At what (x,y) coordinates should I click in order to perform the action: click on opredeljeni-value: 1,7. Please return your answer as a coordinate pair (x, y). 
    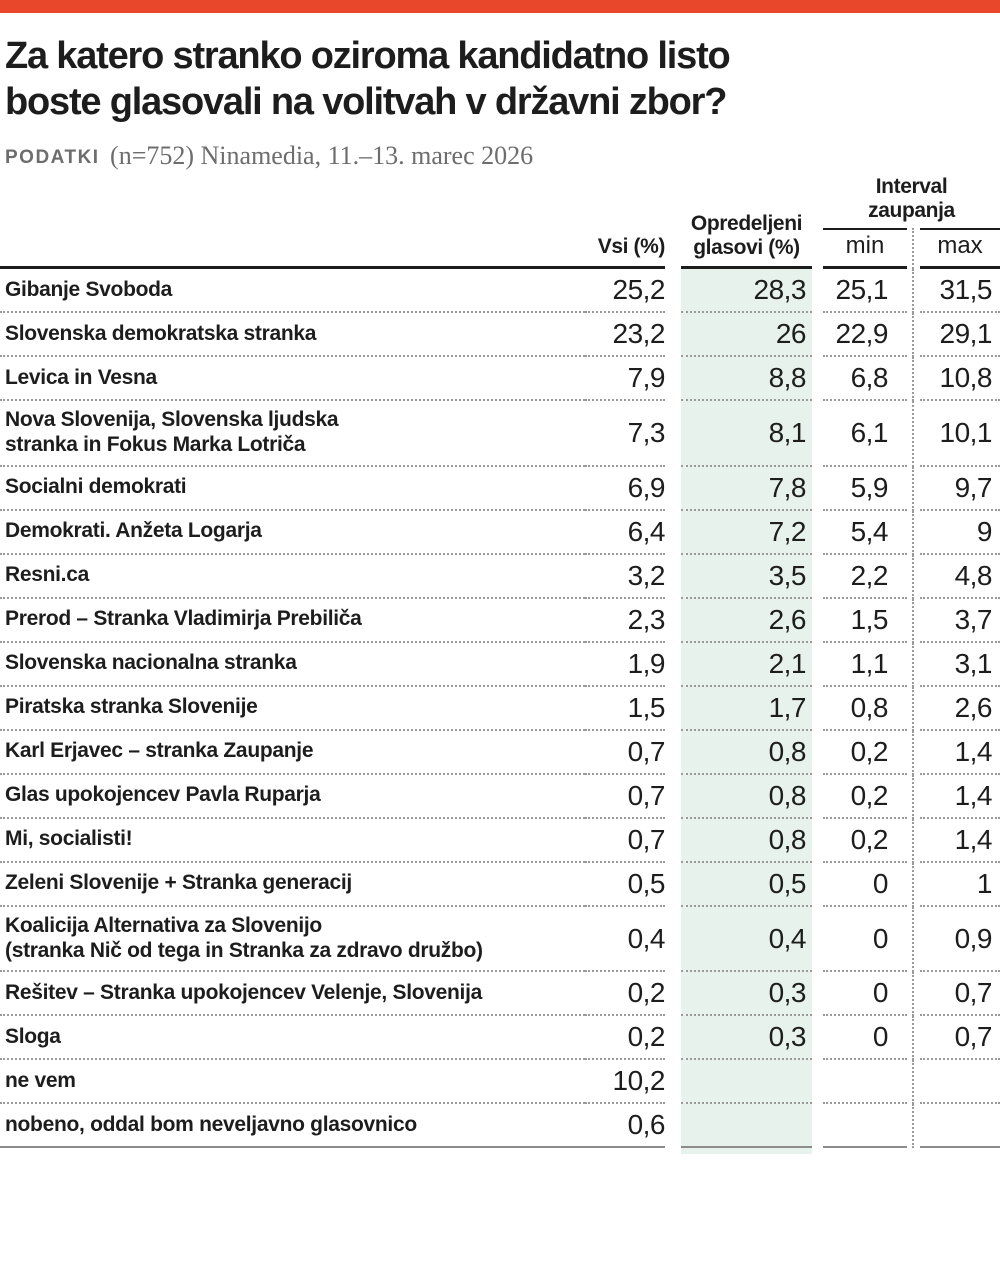
    Looking at the image, I should click on (746, 708).